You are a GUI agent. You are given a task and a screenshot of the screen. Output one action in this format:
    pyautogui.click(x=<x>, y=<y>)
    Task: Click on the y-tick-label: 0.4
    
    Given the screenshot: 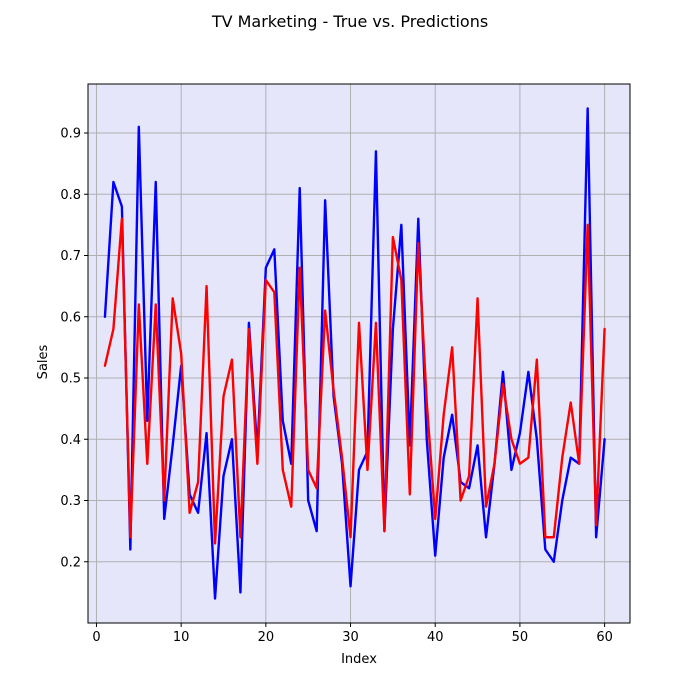 What is the action you would take?
    pyautogui.click(x=70, y=440)
    